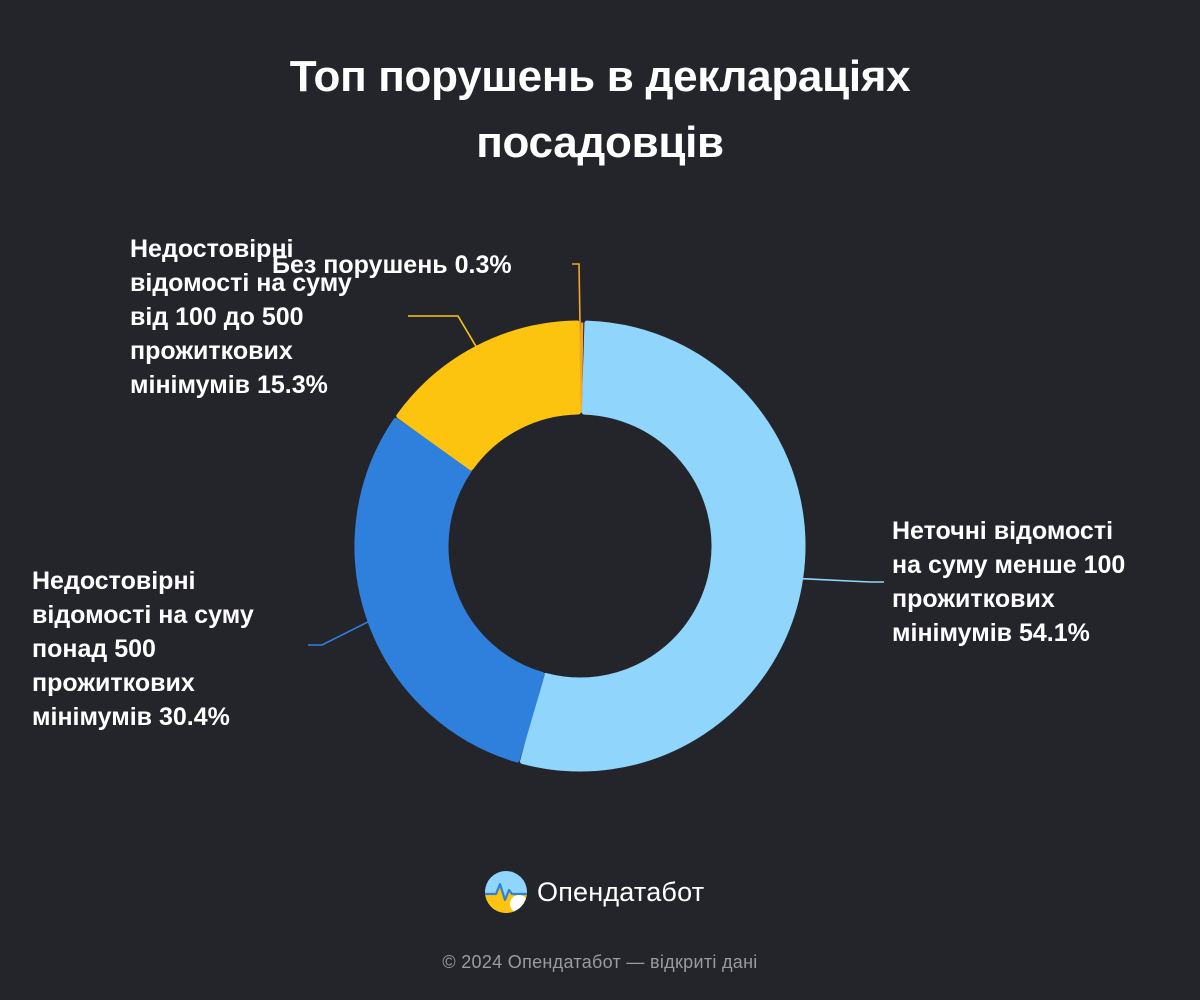  Describe the element at coordinates (600, 110) in the screenshot. I see `chart-title: Топ порушень в деклараціях посадовців` at that location.